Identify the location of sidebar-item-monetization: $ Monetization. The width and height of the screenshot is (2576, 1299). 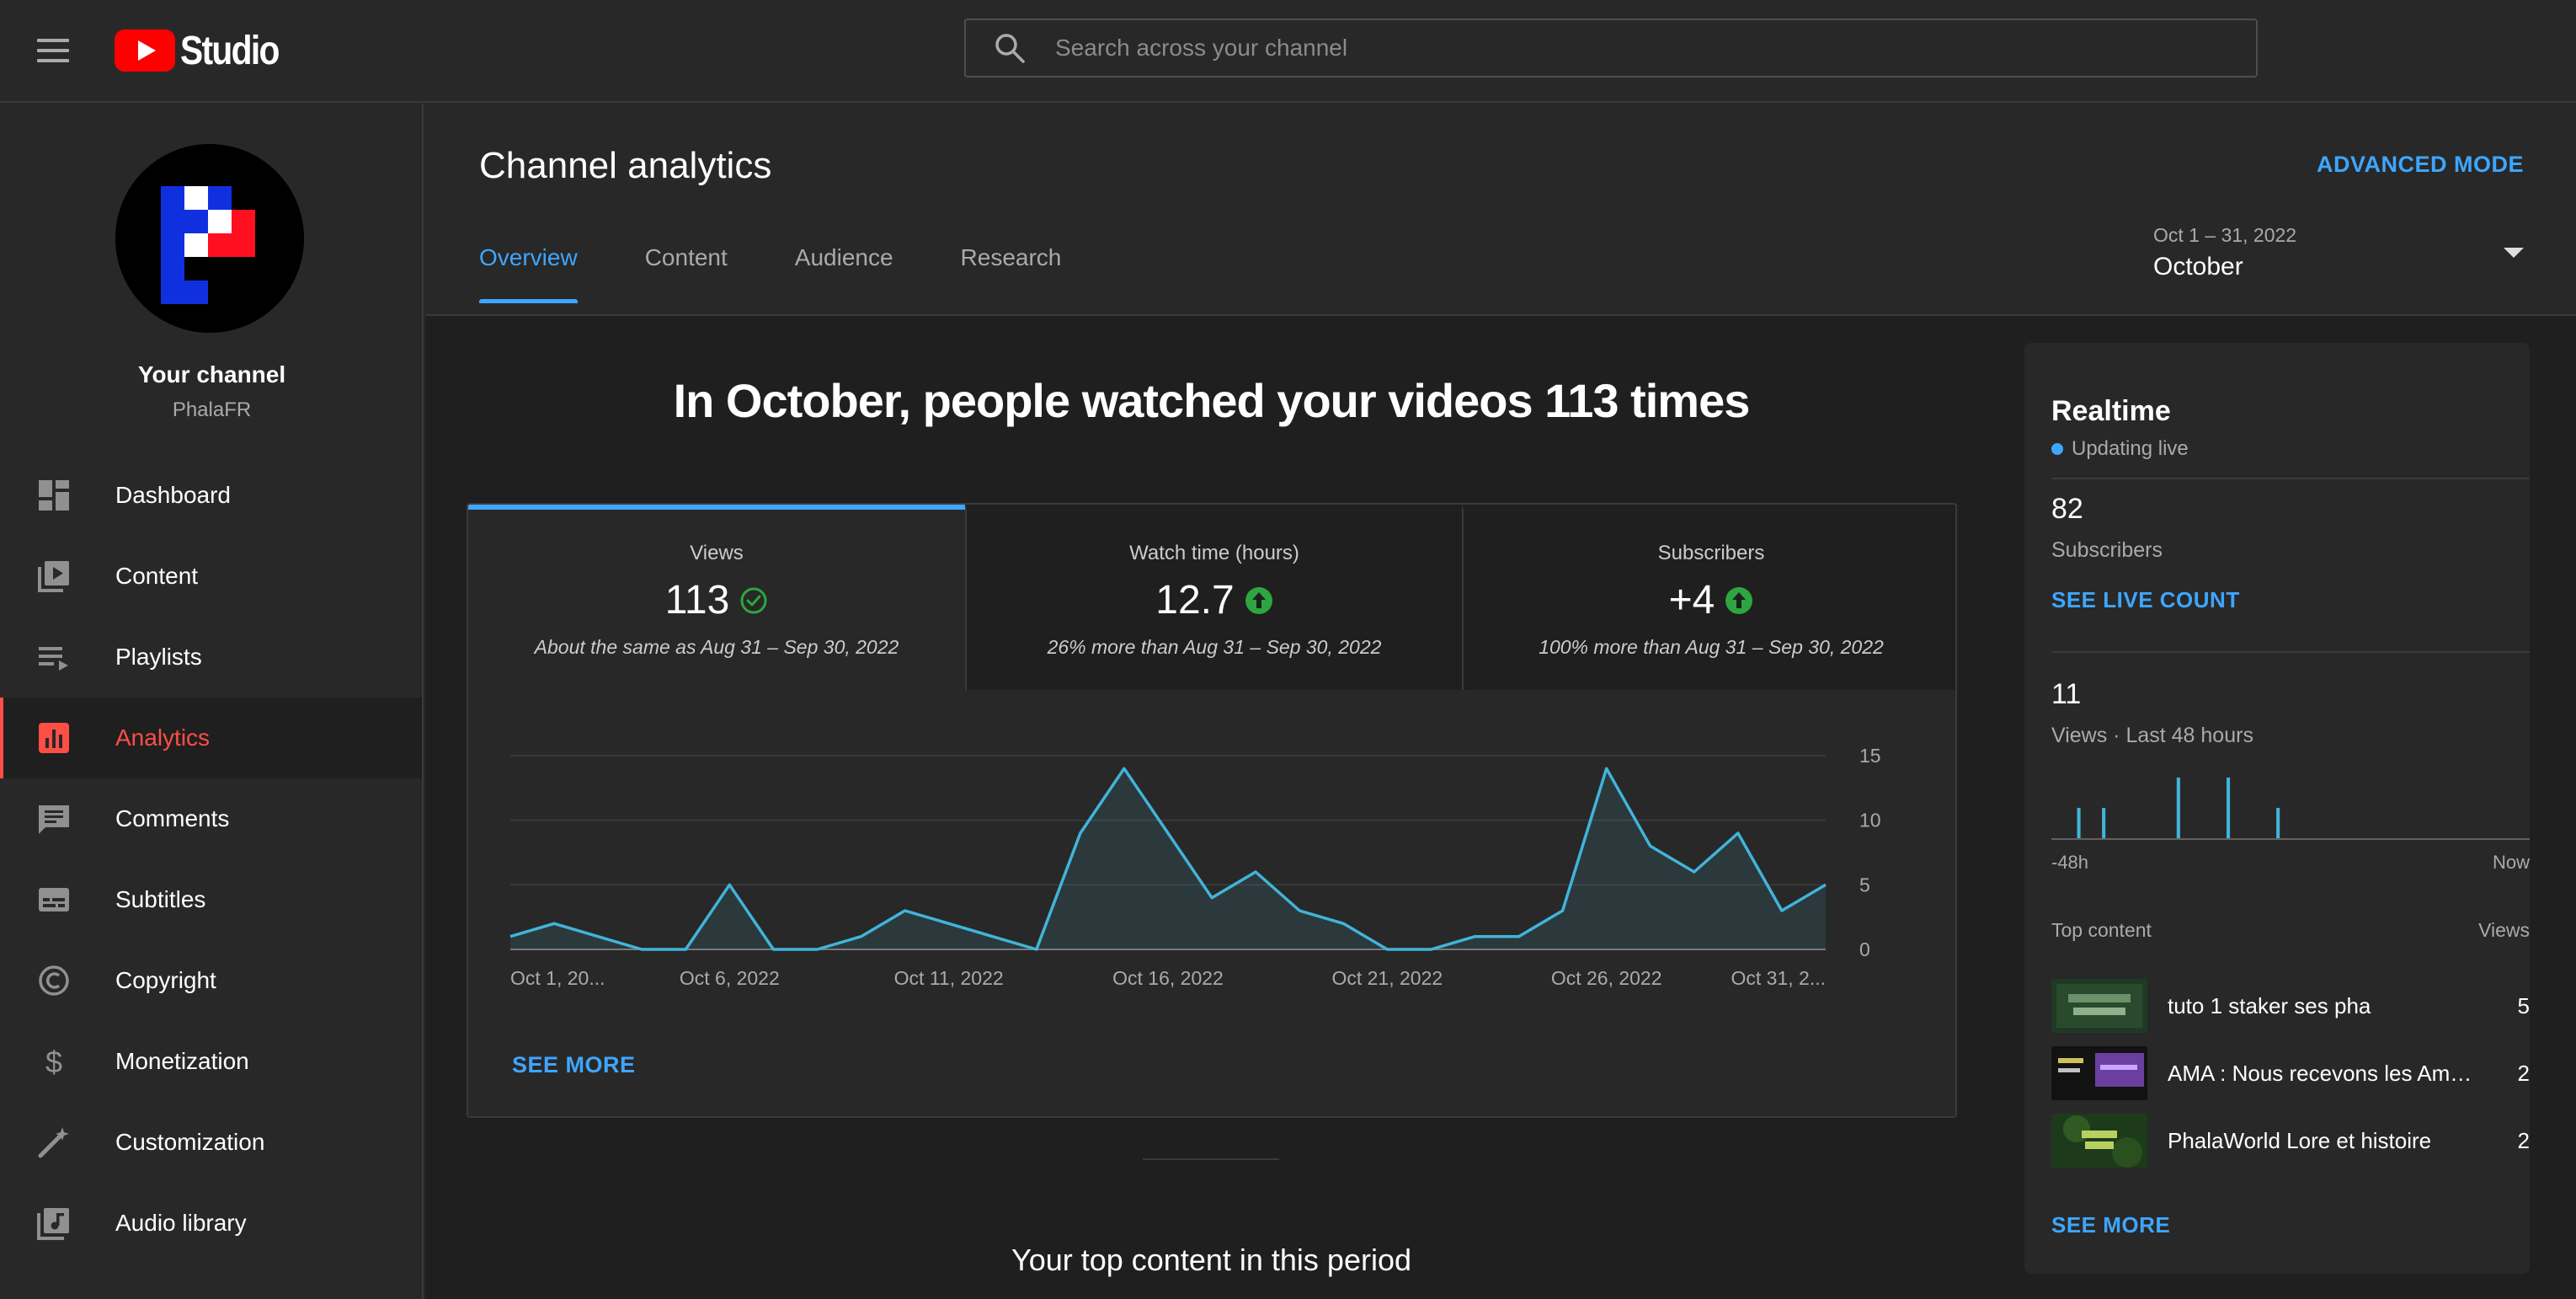
(211, 1061).